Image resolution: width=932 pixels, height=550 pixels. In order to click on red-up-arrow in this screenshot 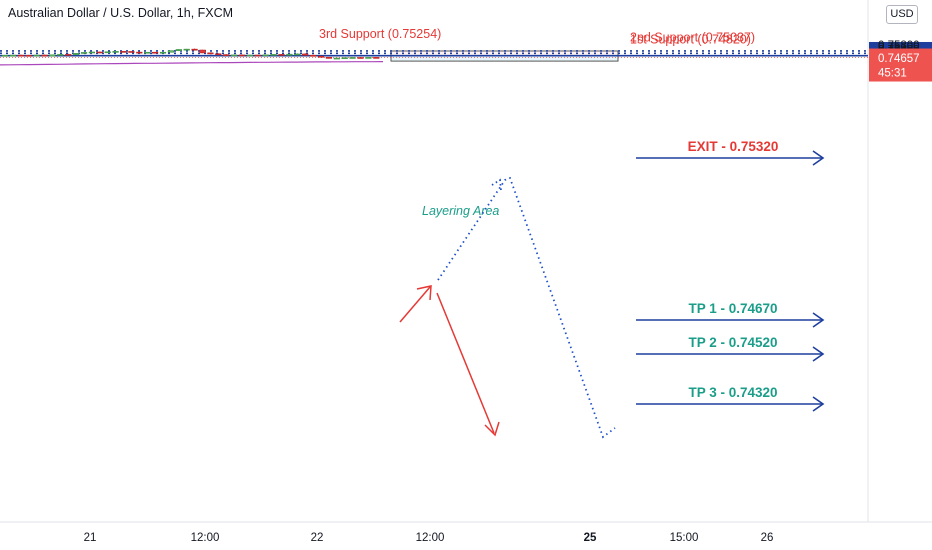, I will do `click(415, 304)`.